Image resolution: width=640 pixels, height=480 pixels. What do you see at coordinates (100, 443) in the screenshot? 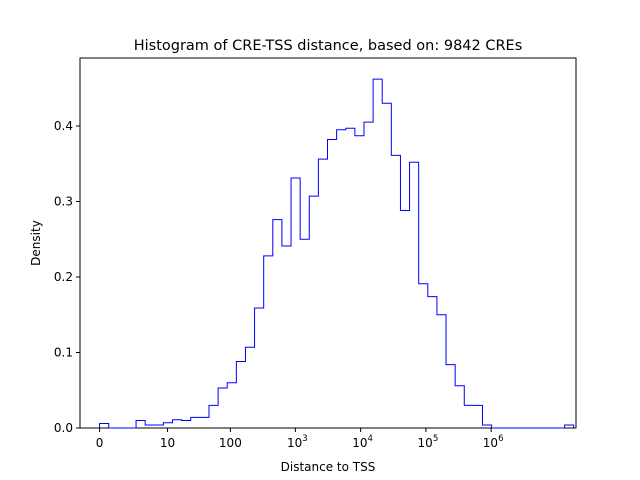
I see `x-tick-label: 0` at bounding box center [100, 443].